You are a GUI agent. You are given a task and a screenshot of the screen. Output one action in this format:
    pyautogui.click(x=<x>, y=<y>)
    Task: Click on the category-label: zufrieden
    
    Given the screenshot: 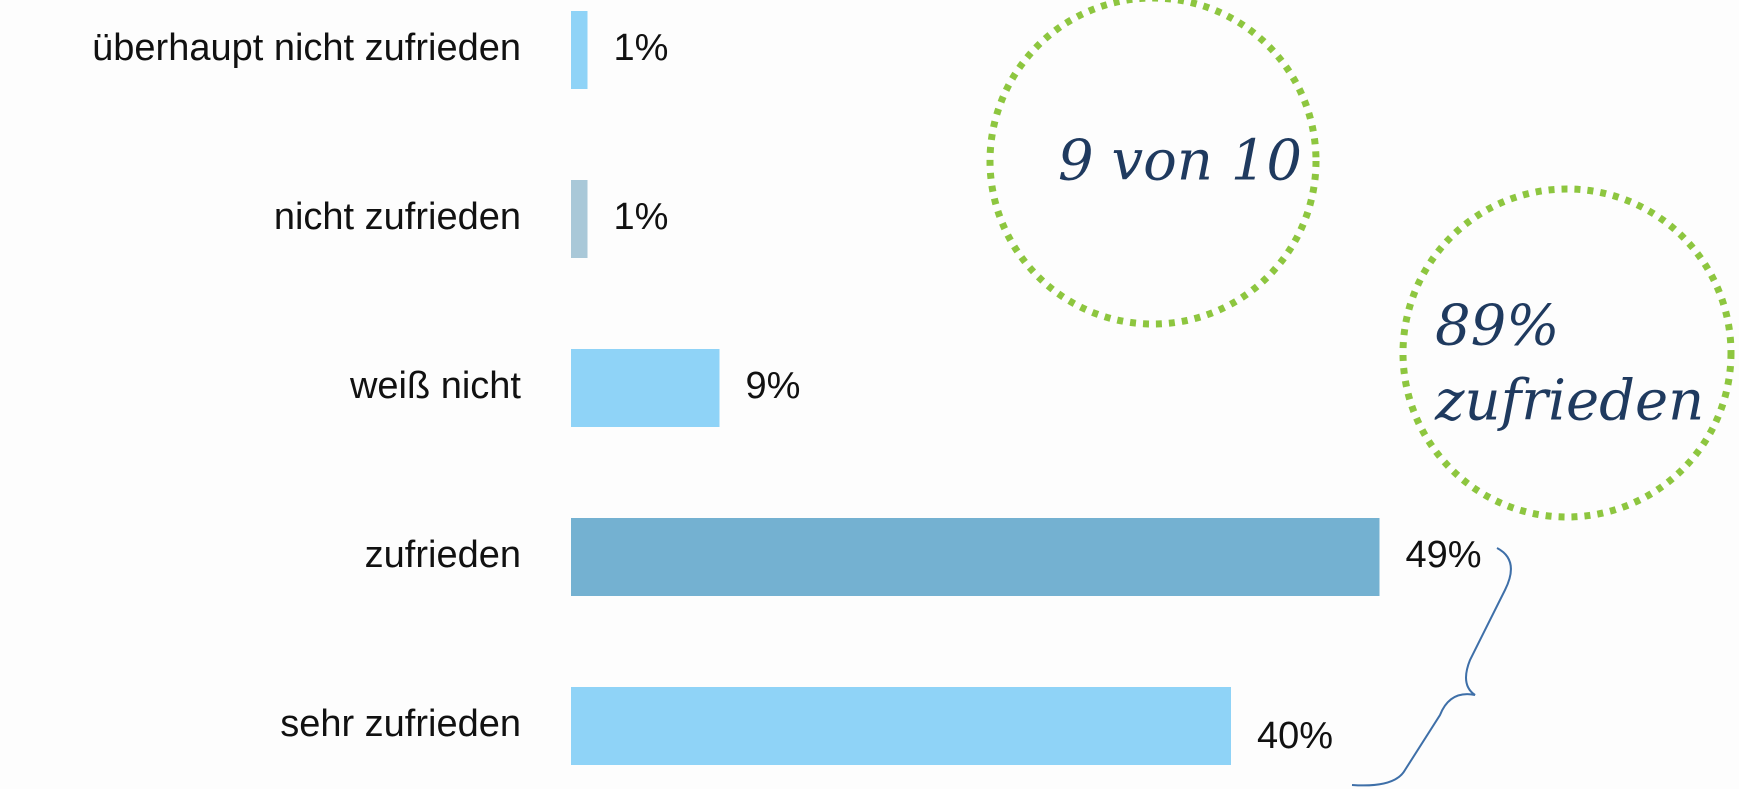 What is the action you would take?
    pyautogui.click(x=443, y=555)
    